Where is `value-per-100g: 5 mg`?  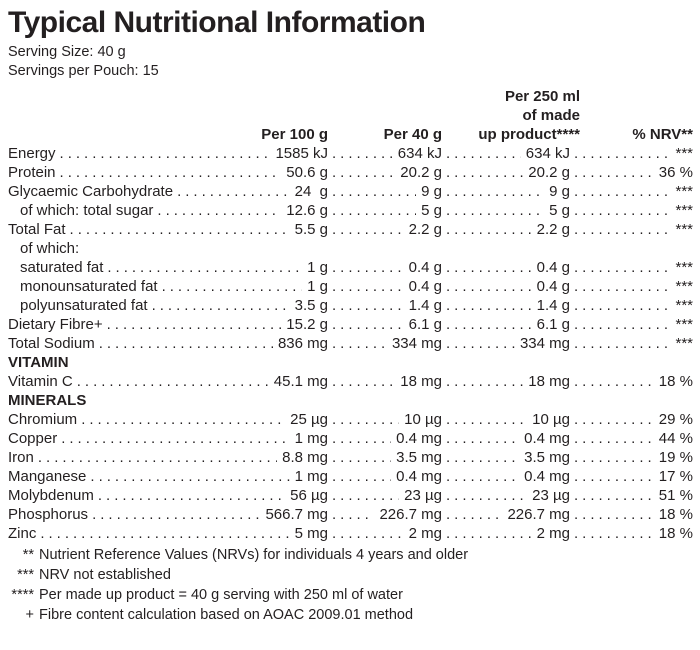
value-per-100g: 5 mg is located at coordinates (311, 533).